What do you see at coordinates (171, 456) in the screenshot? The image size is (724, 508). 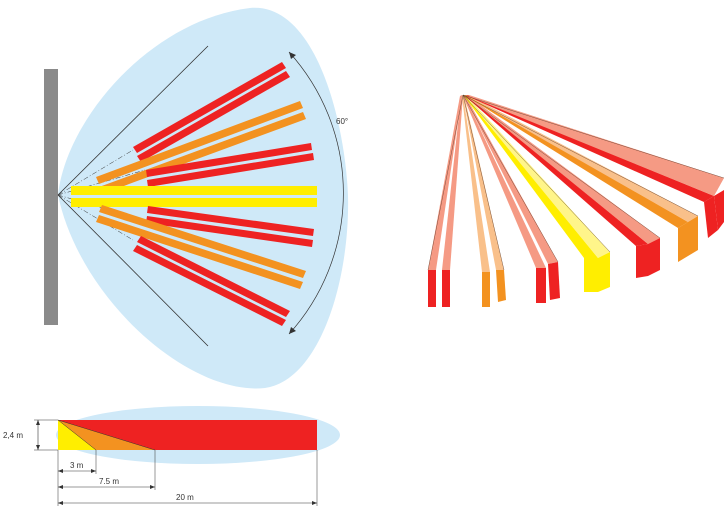 I see `side-view: 2,4 m 3 m 7.5 m 20 m` at bounding box center [171, 456].